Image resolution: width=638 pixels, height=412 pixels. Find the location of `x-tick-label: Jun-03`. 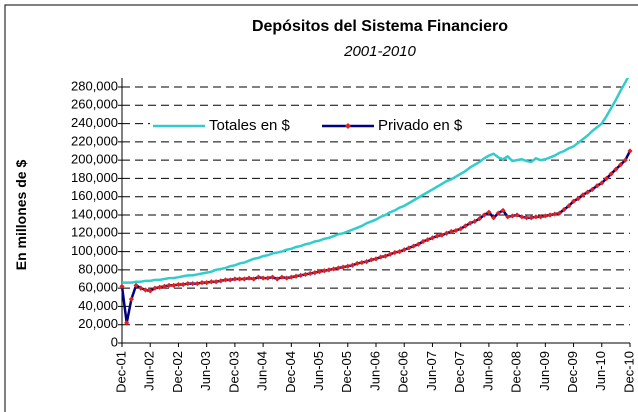

x-tick-label: Jun-03 is located at coordinates (205, 371).